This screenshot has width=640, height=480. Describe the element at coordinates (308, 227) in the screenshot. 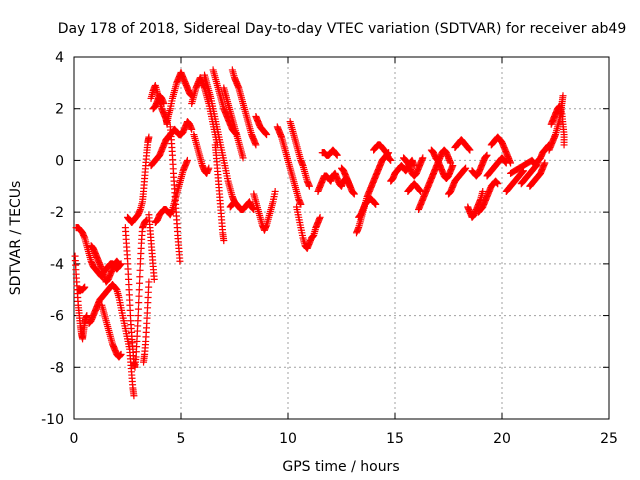

I see `series-sat-ab` at that location.